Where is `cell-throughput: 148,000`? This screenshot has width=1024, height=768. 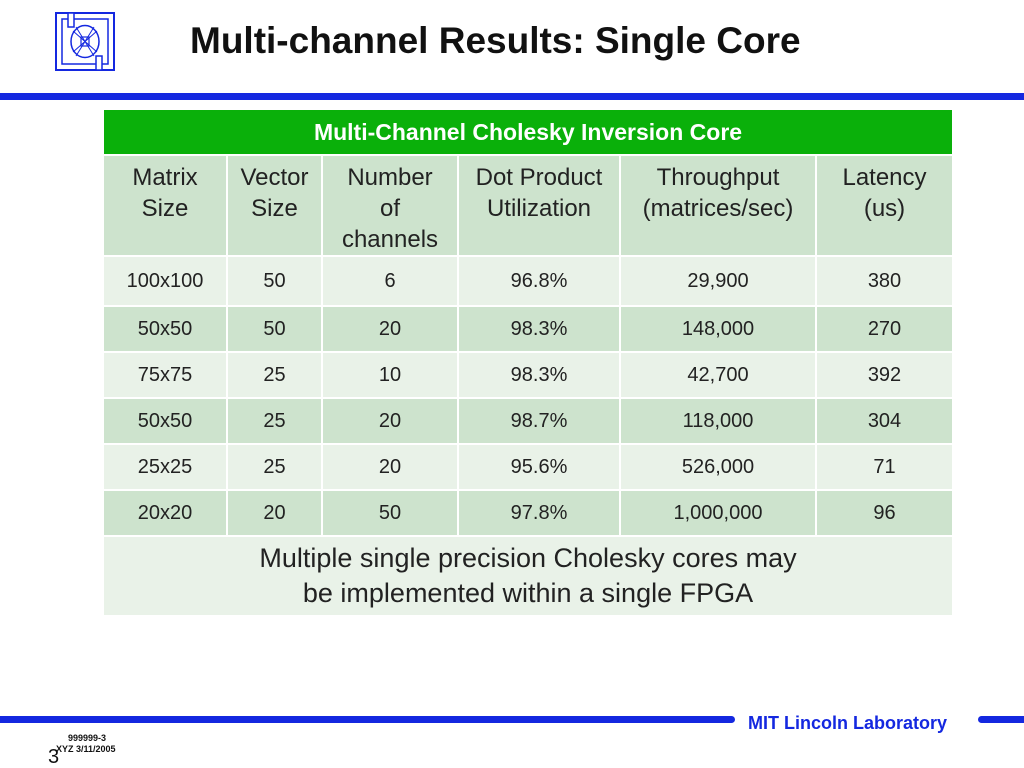
cell-throughput: 148,000 is located at coordinates (718, 329).